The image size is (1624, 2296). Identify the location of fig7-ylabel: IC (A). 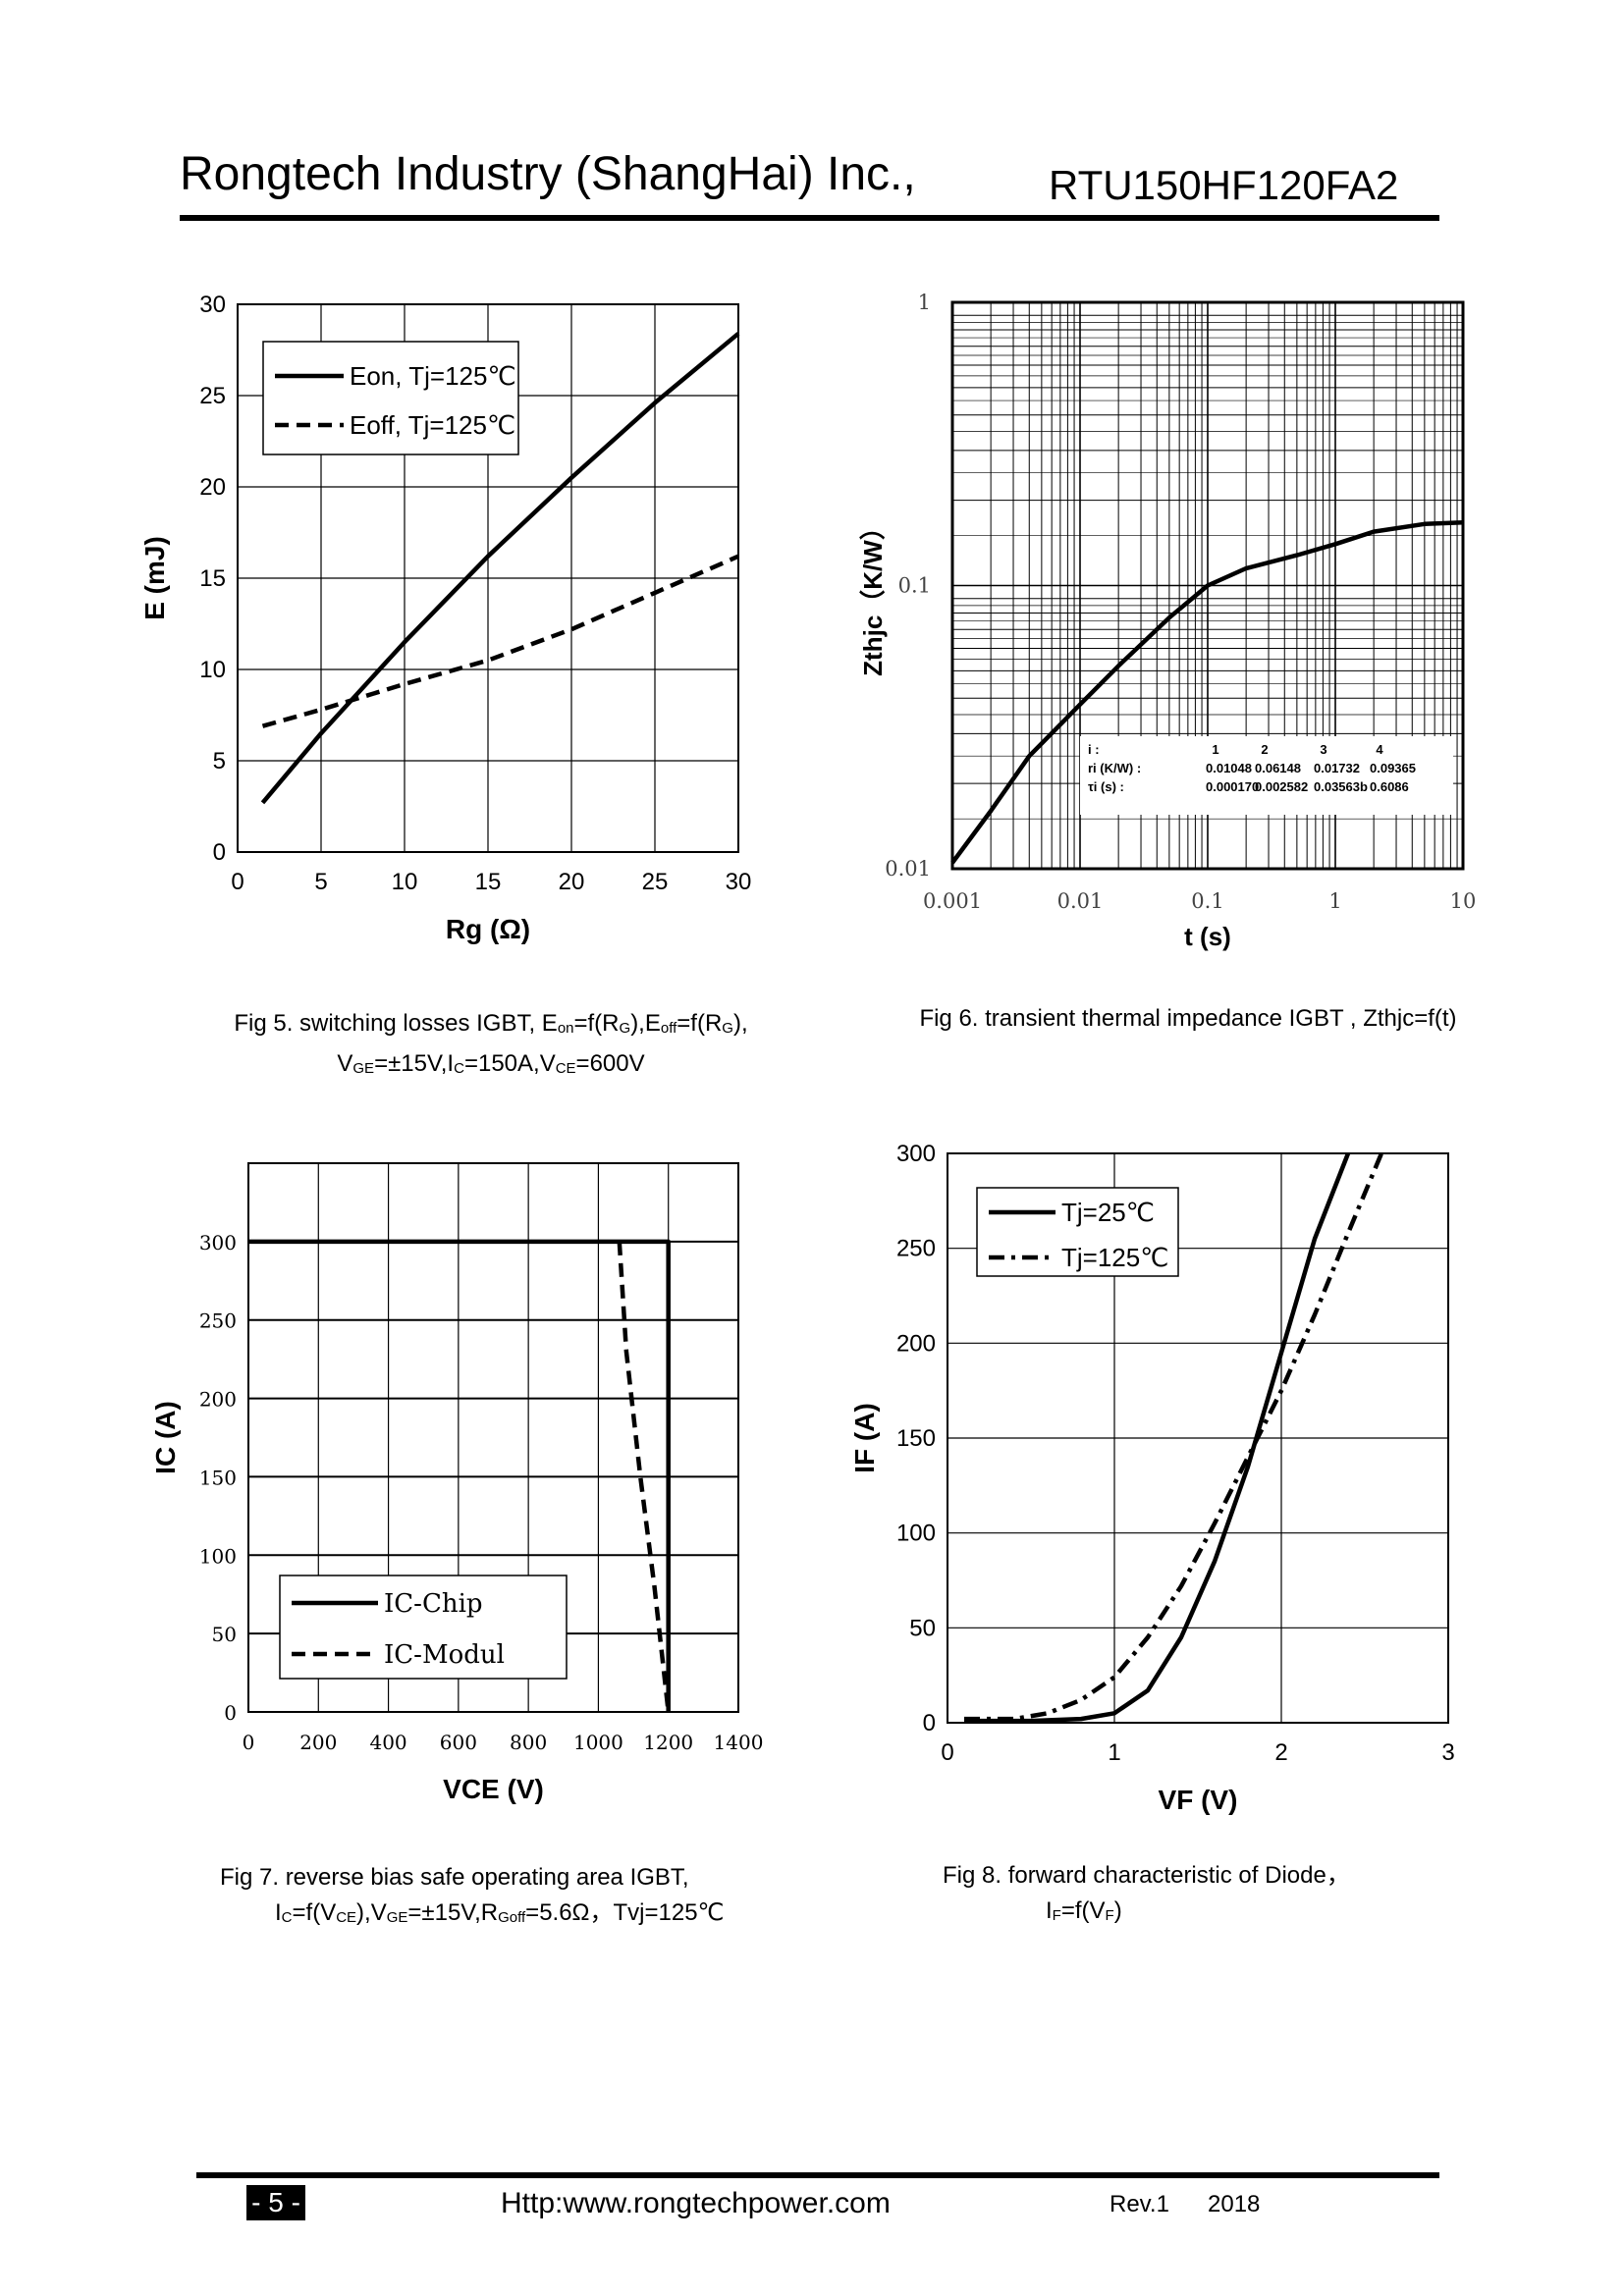
(165, 1437).